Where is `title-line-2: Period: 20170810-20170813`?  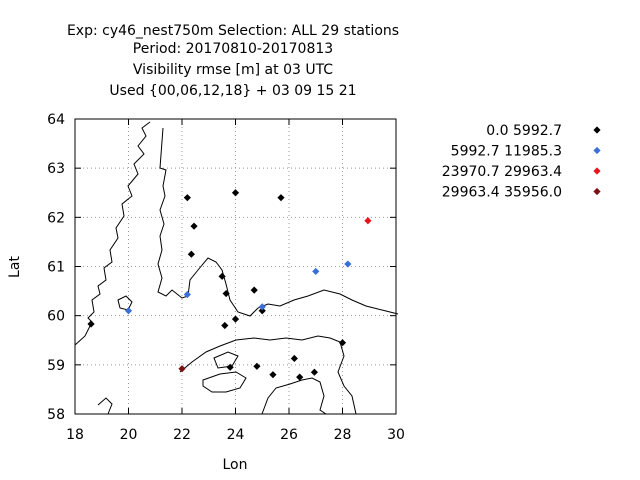 title-line-2: Period: 20170810-20170813 is located at coordinates (233, 49).